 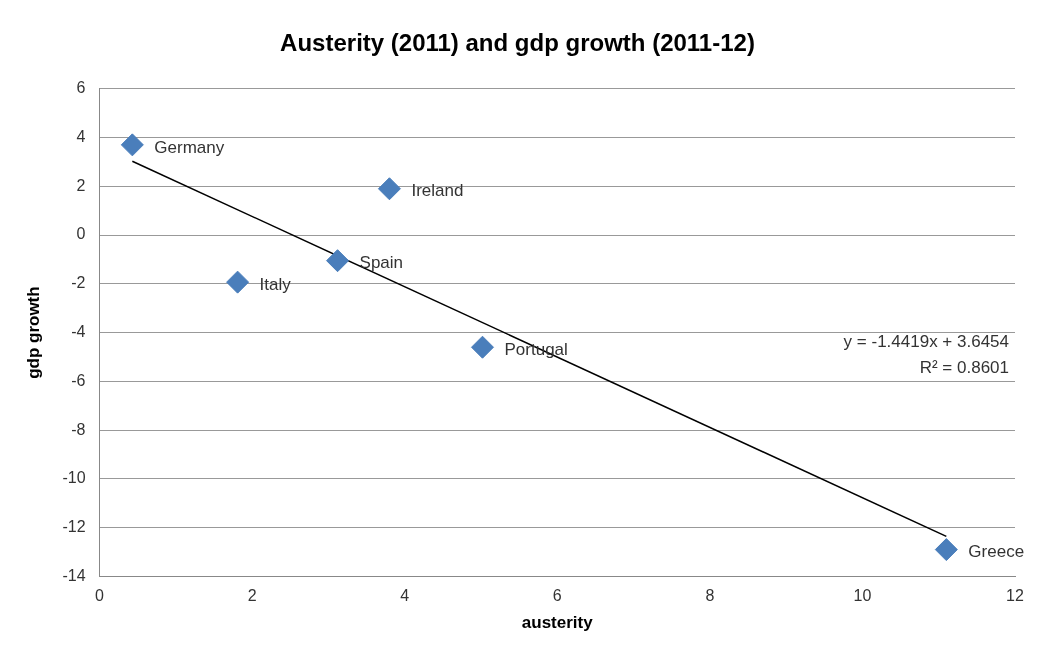 What do you see at coordinates (437, 191) in the screenshot?
I see `annotation: Ireland` at bounding box center [437, 191].